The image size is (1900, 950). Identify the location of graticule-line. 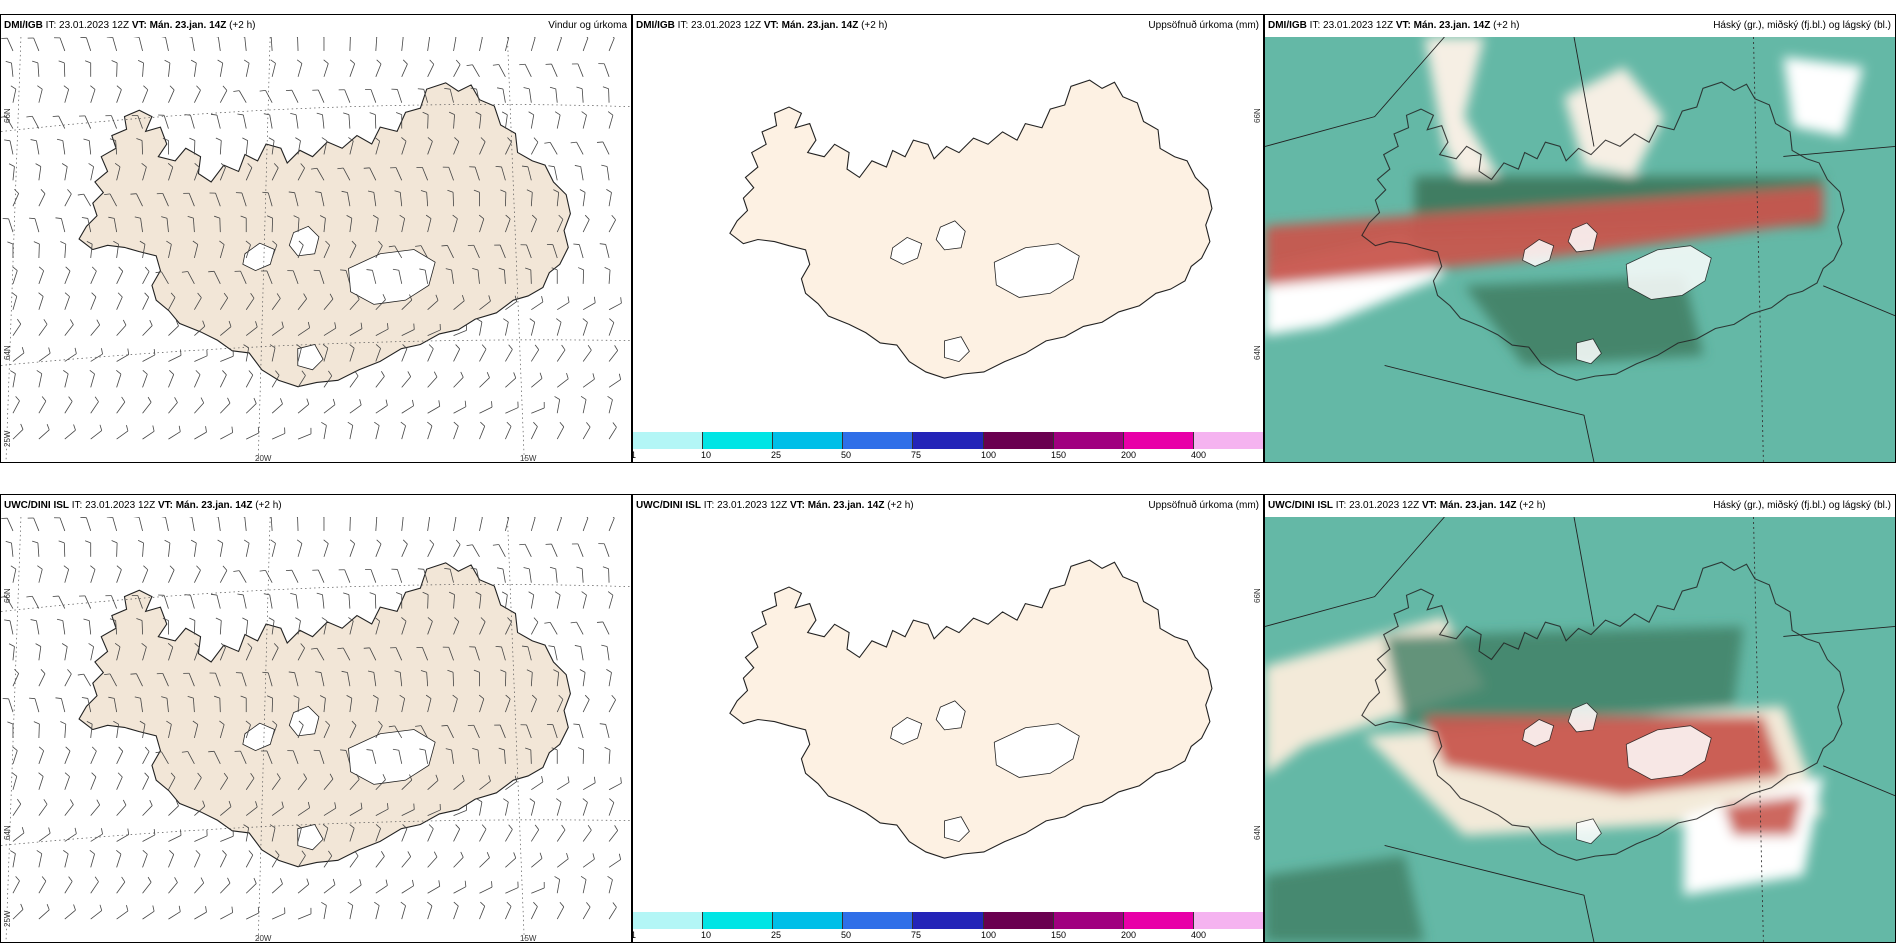
(516, 249).